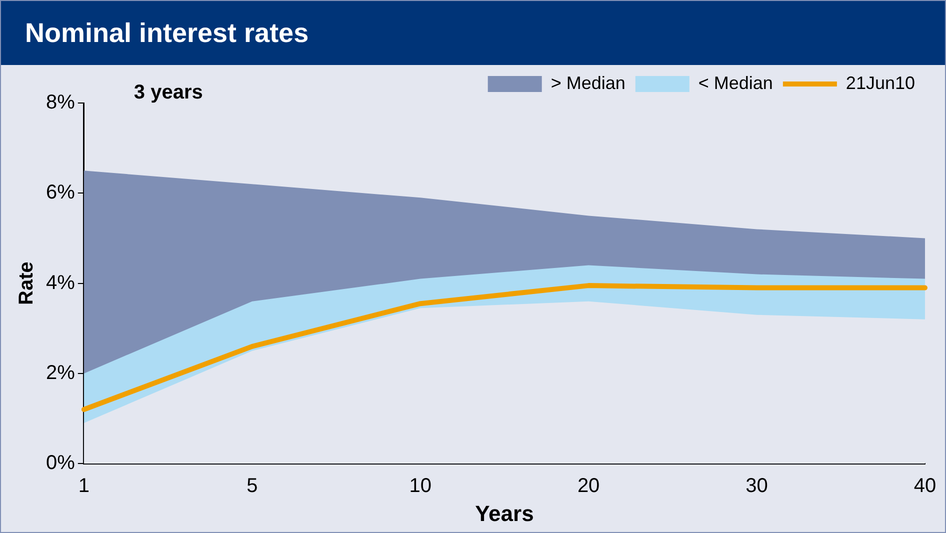  What do you see at coordinates (61, 463) in the screenshot?
I see `y-tick-label: 0%` at bounding box center [61, 463].